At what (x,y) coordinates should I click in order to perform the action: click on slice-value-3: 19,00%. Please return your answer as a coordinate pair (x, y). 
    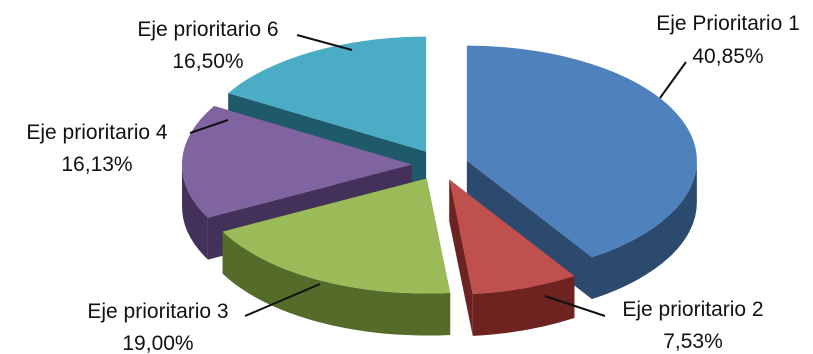
    Looking at the image, I should click on (157, 343).